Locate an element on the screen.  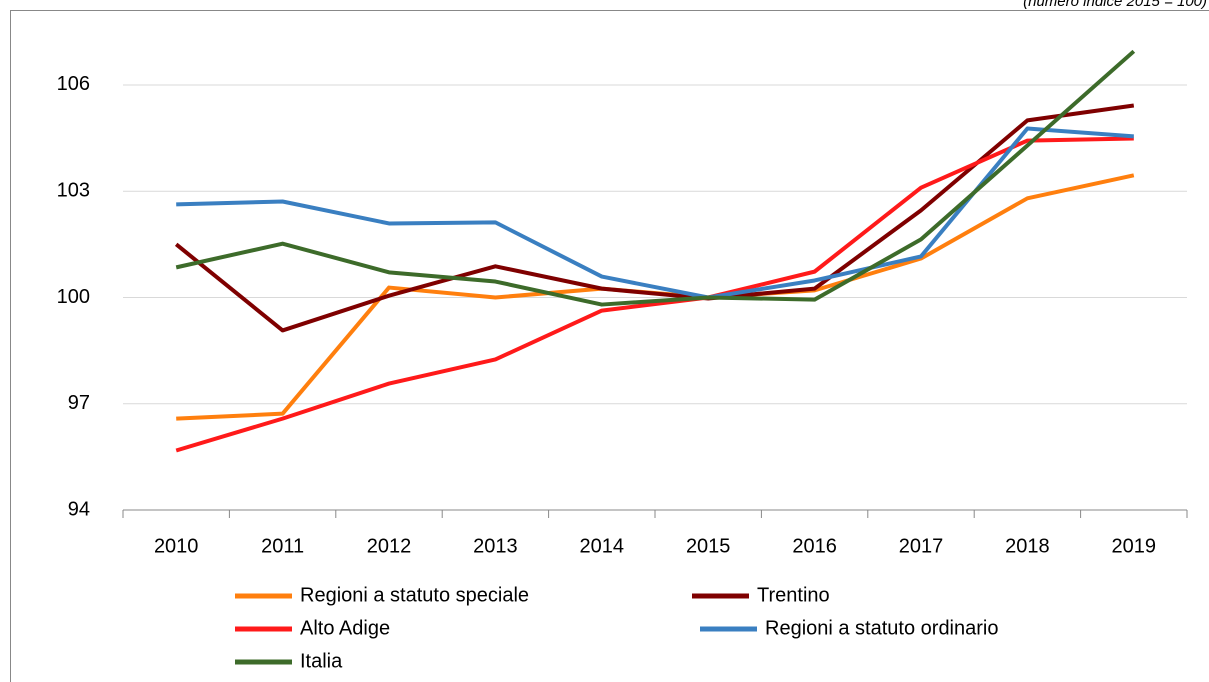
x-tick-label: 2016 is located at coordinates (814, 546).